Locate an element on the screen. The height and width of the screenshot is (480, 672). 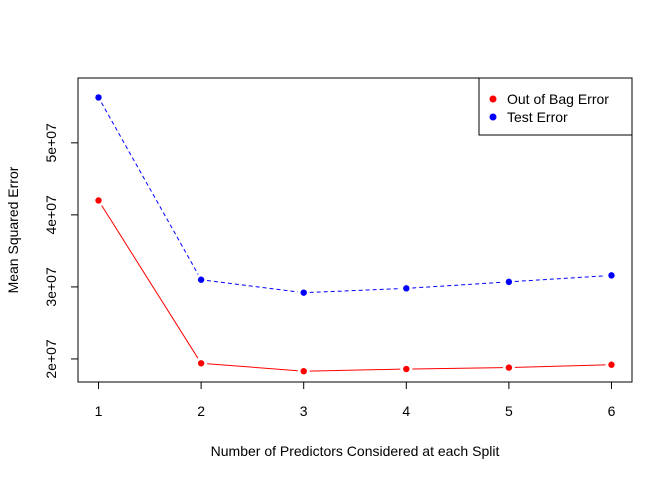
legend-marker-oob is located at coordinates (493, 99).